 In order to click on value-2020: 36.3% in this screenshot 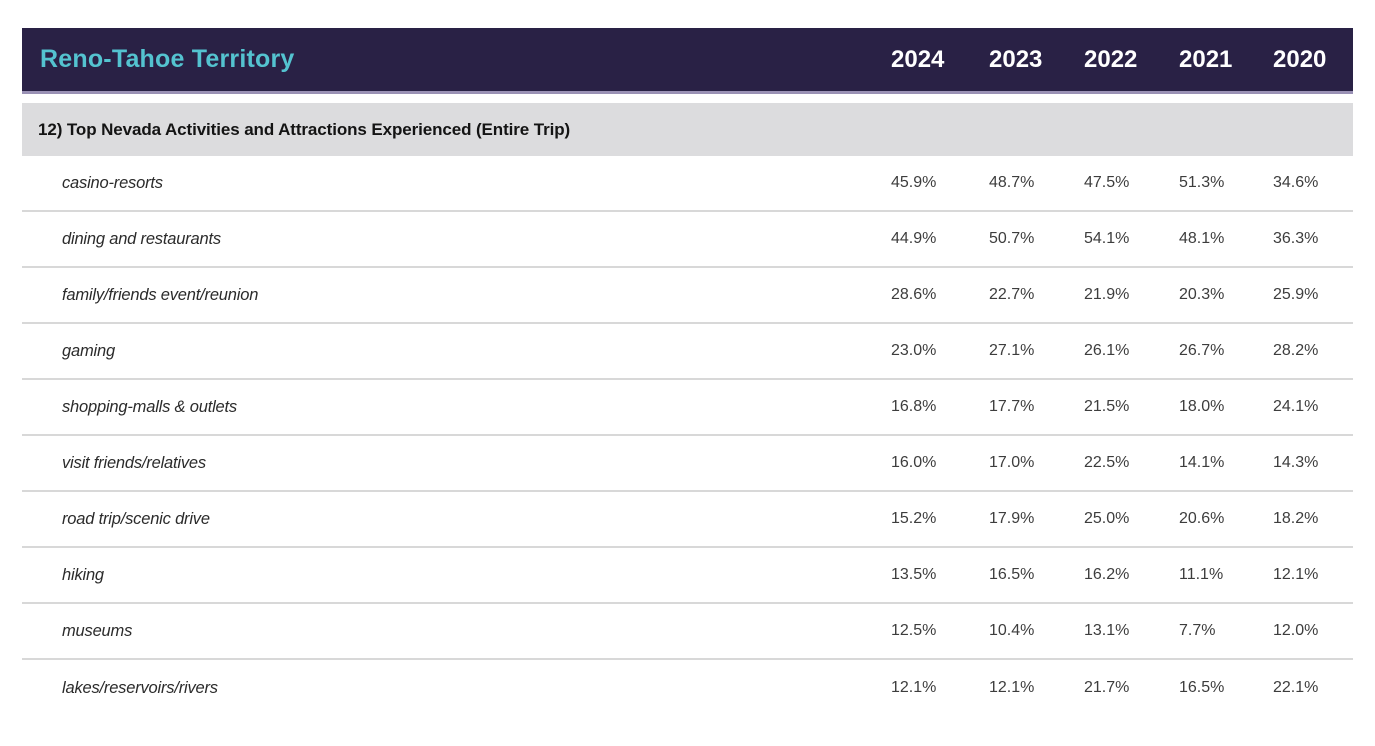, I will do `click(1296, 238)`.